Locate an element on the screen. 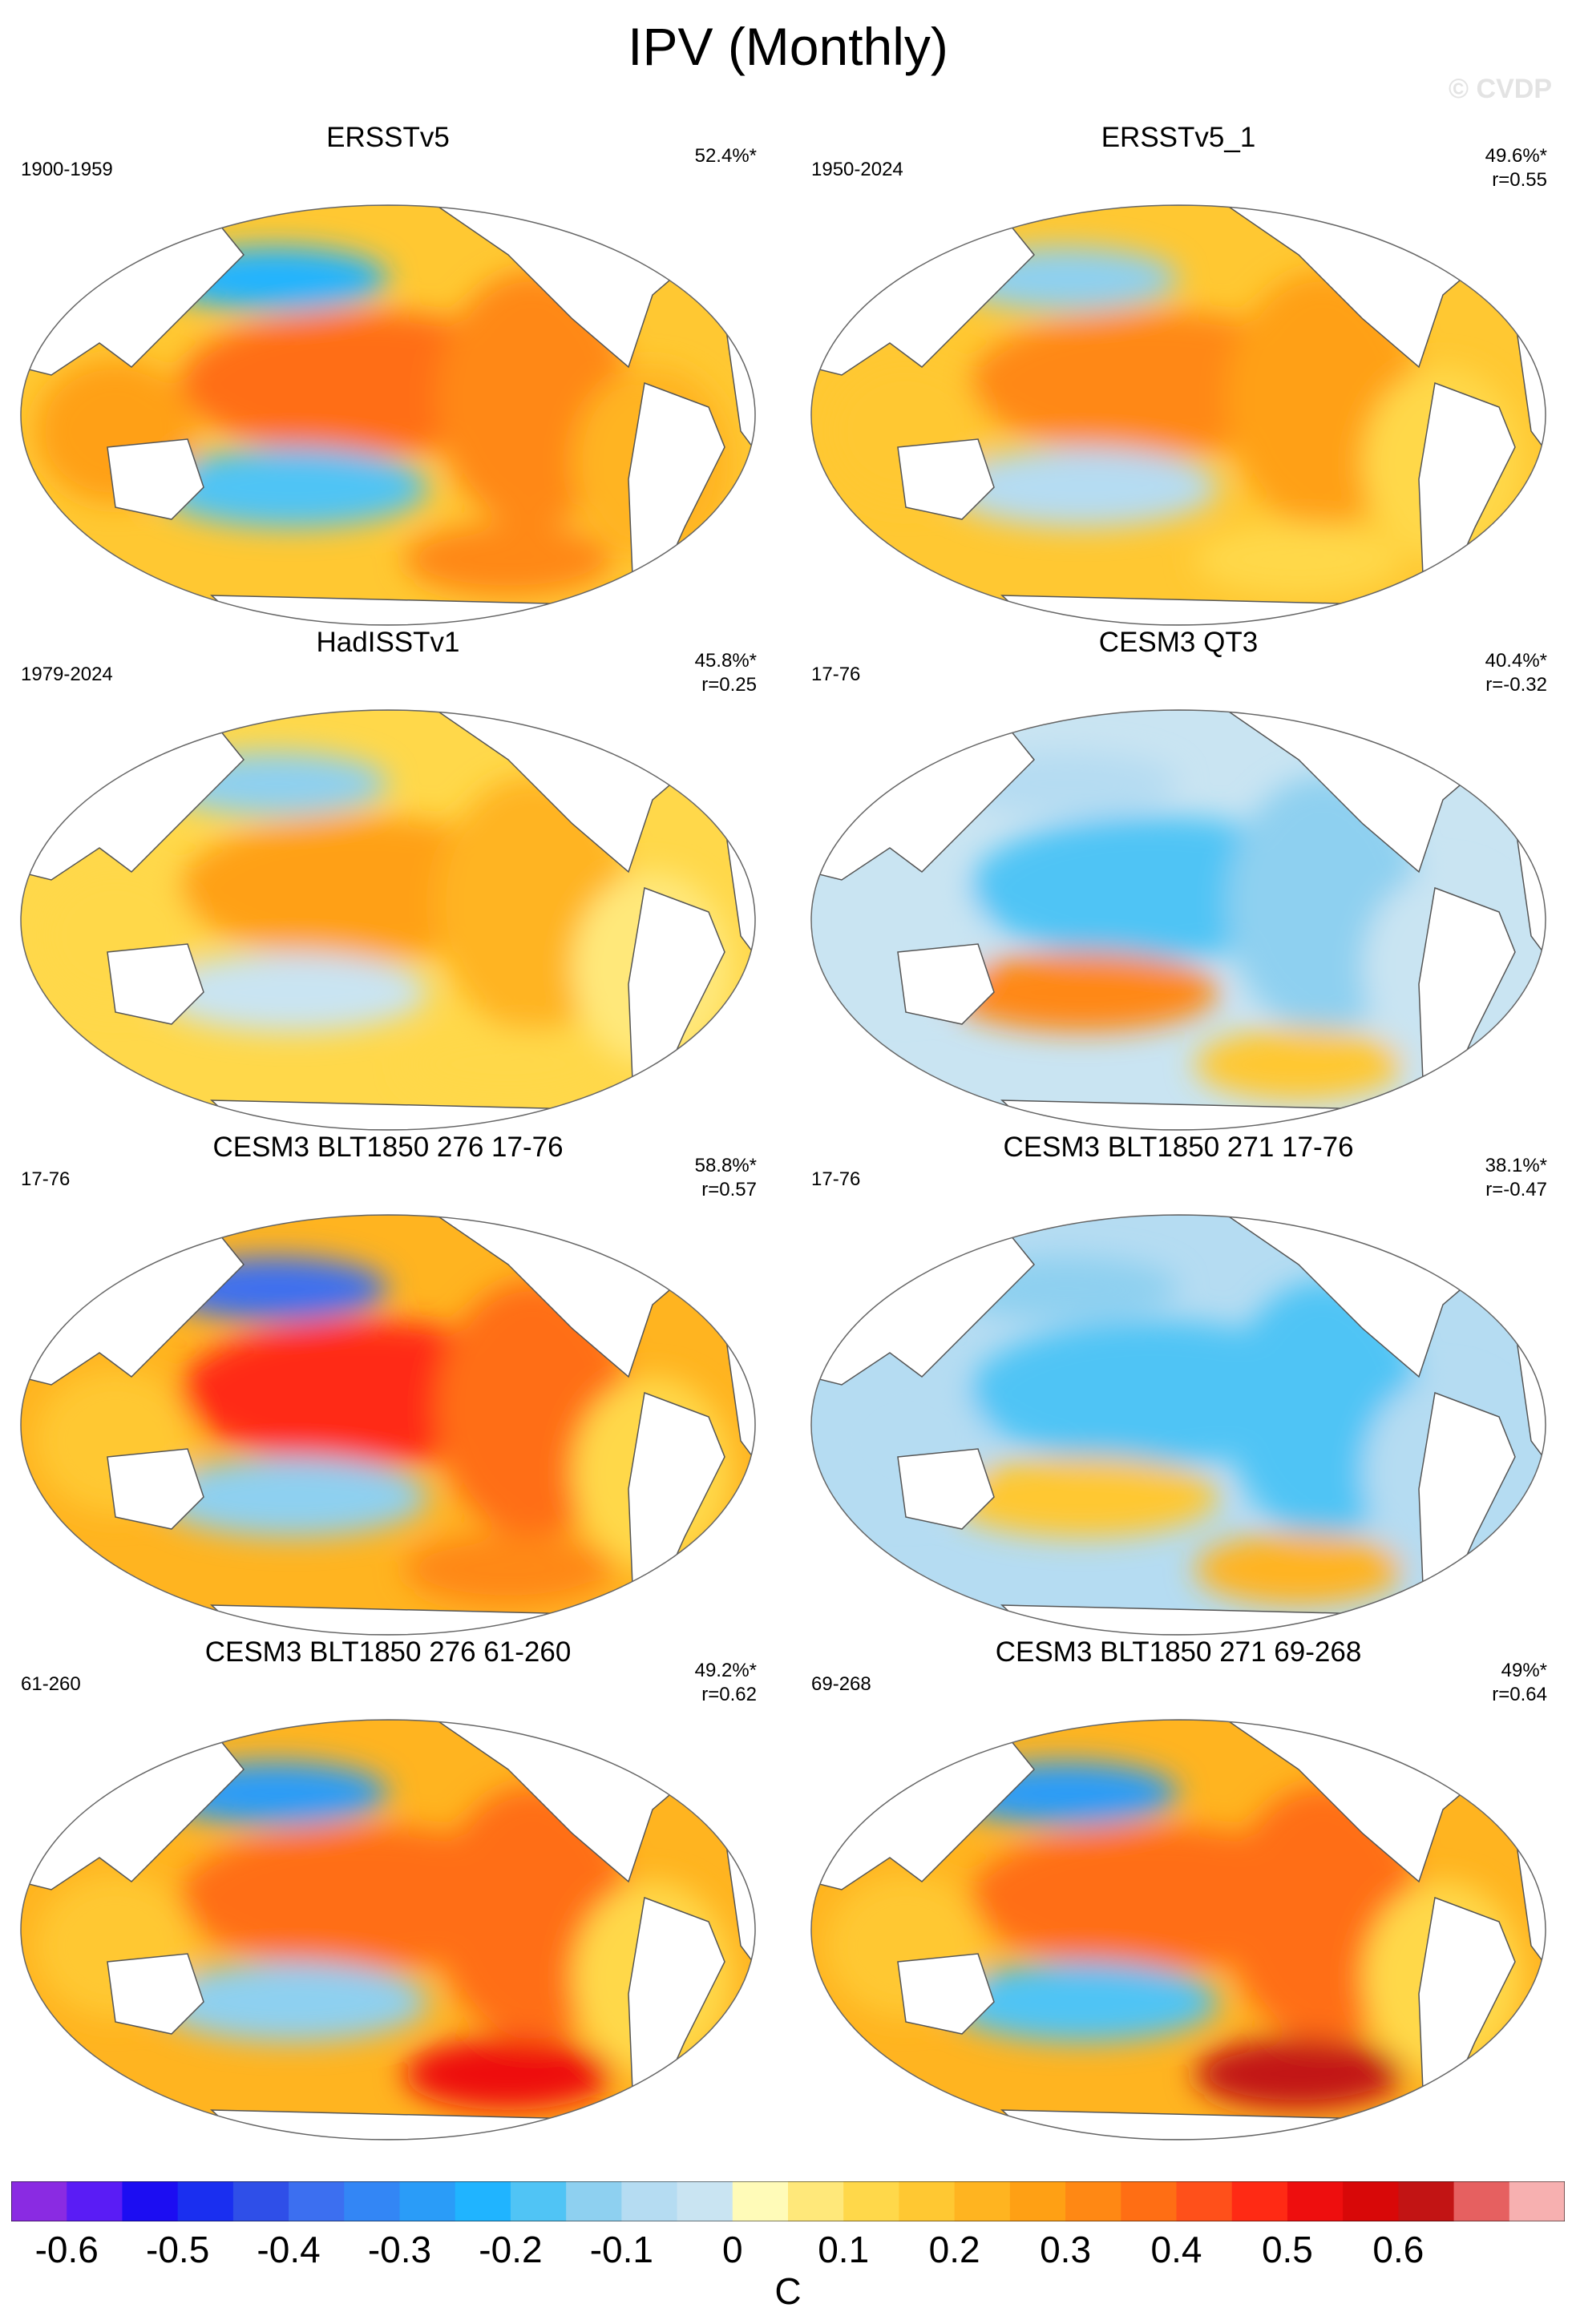 This screenshot has height=2324, width=1576. colorbar-units: C is located at coordinates (788, 2291).